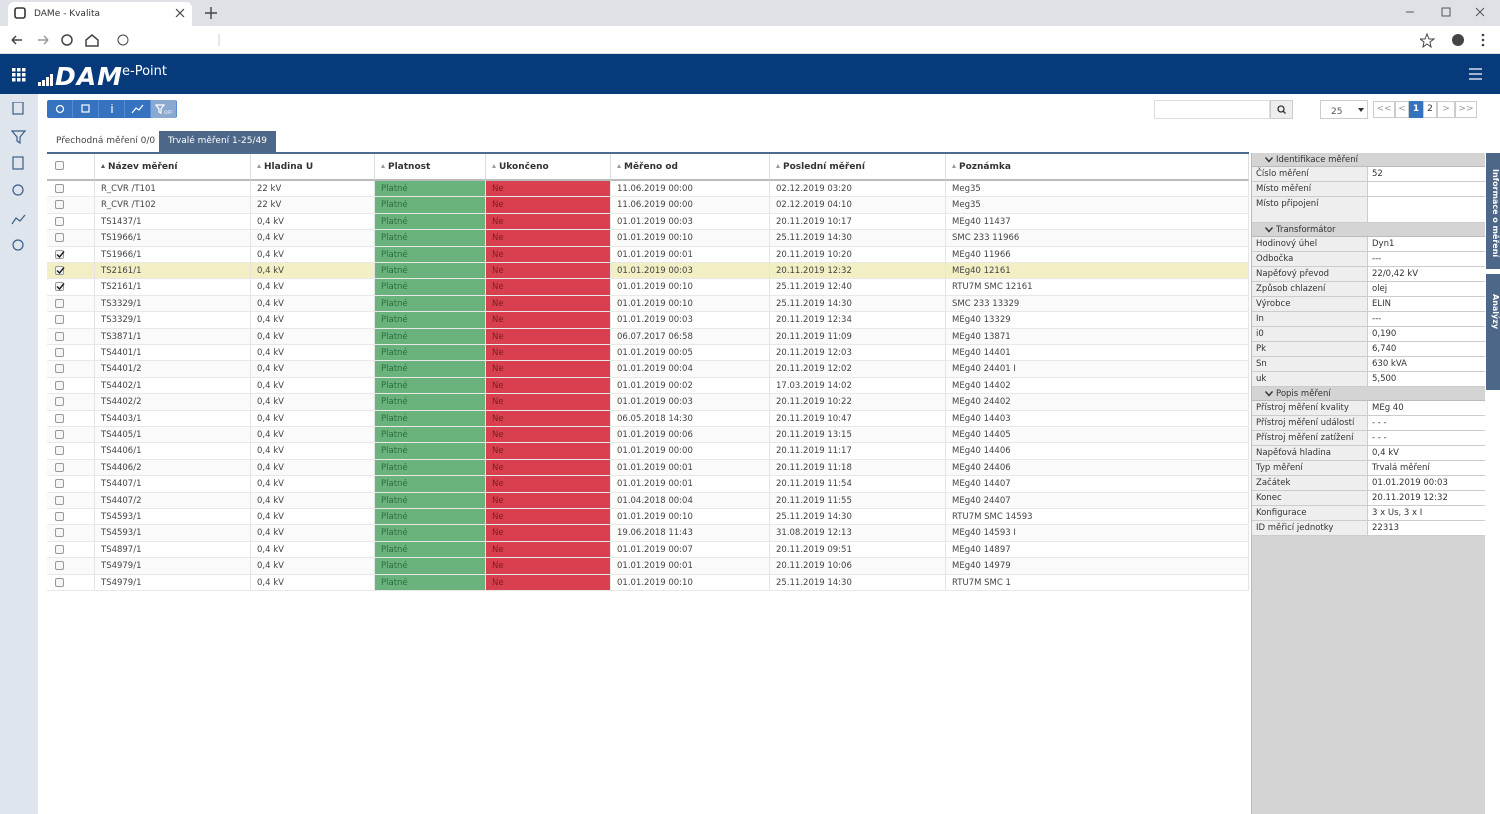 The image size is (1500, 814). I want to click on info-label: Typ měření, so click(1310, 468).